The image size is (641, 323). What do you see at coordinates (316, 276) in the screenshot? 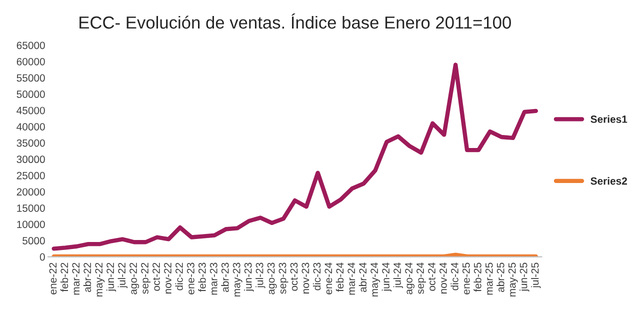
I see `x-tick-label: dic-23` at bounding box center [316, 276].